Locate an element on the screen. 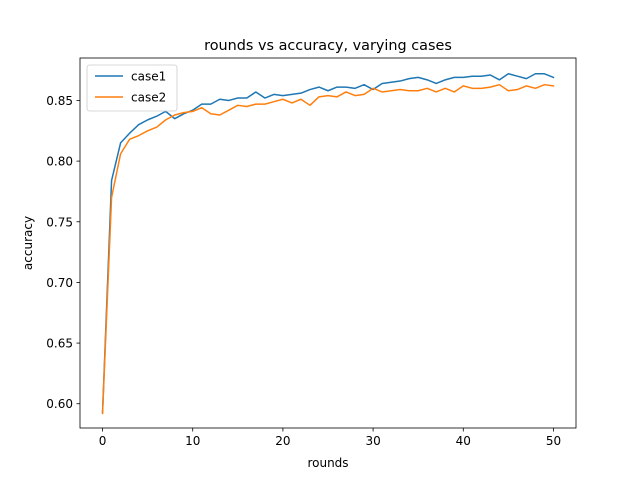  x-tick-label: 30 is located at coordinates (372, 441).